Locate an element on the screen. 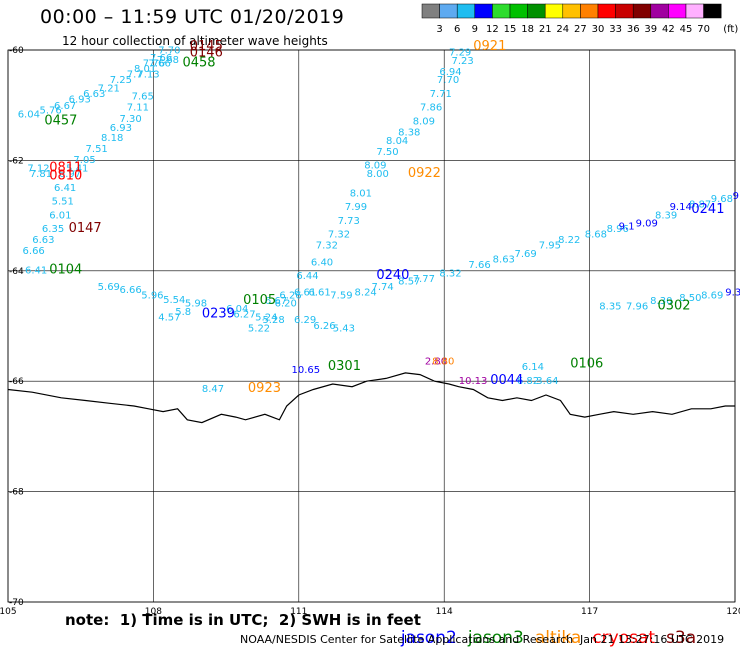 The image size is (740, 650). colorbar-tick-label: 6 is located at coordinates (457, 29).